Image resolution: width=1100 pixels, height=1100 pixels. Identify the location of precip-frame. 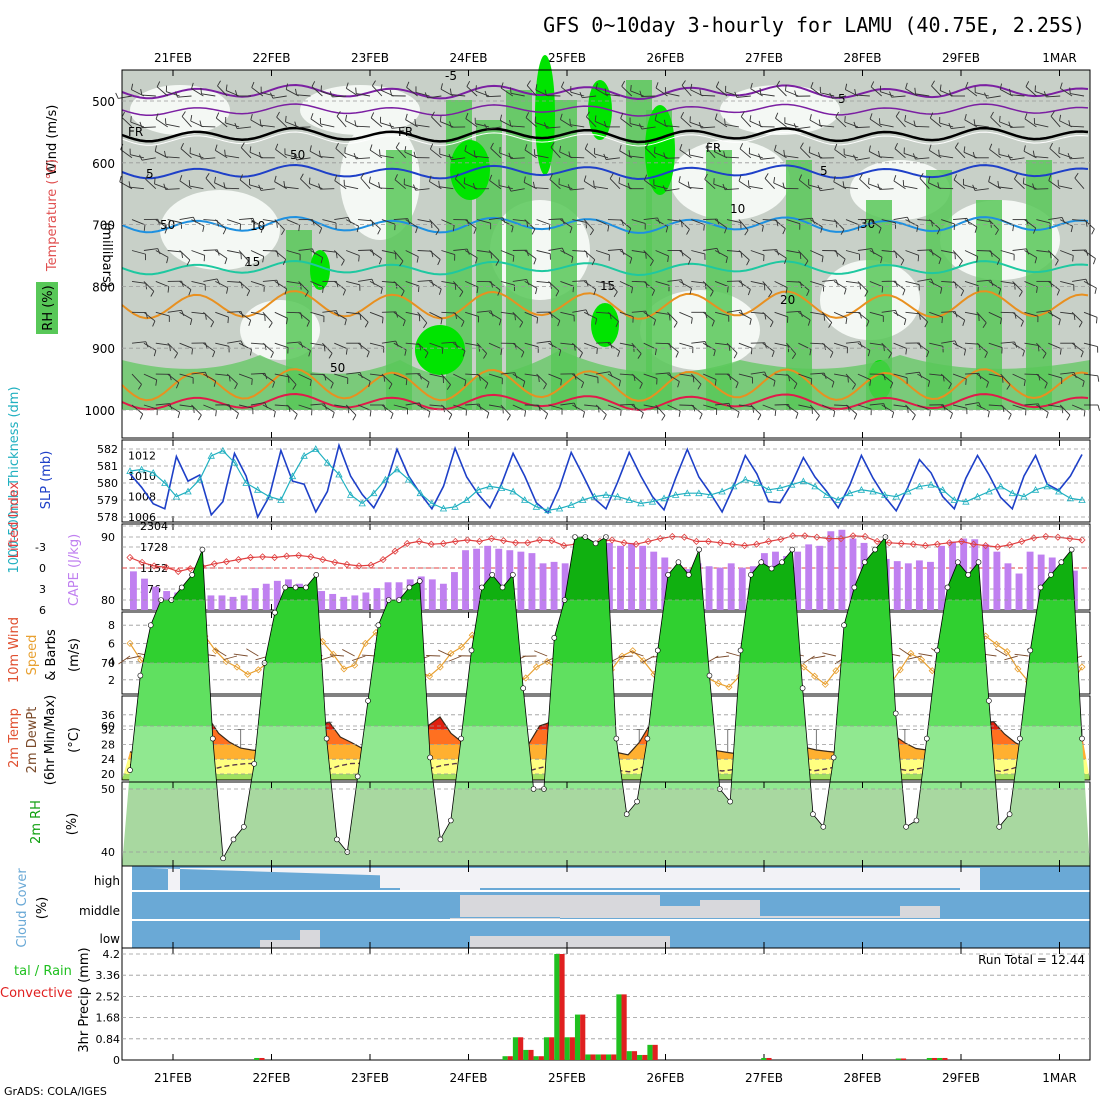
(606, 1004).